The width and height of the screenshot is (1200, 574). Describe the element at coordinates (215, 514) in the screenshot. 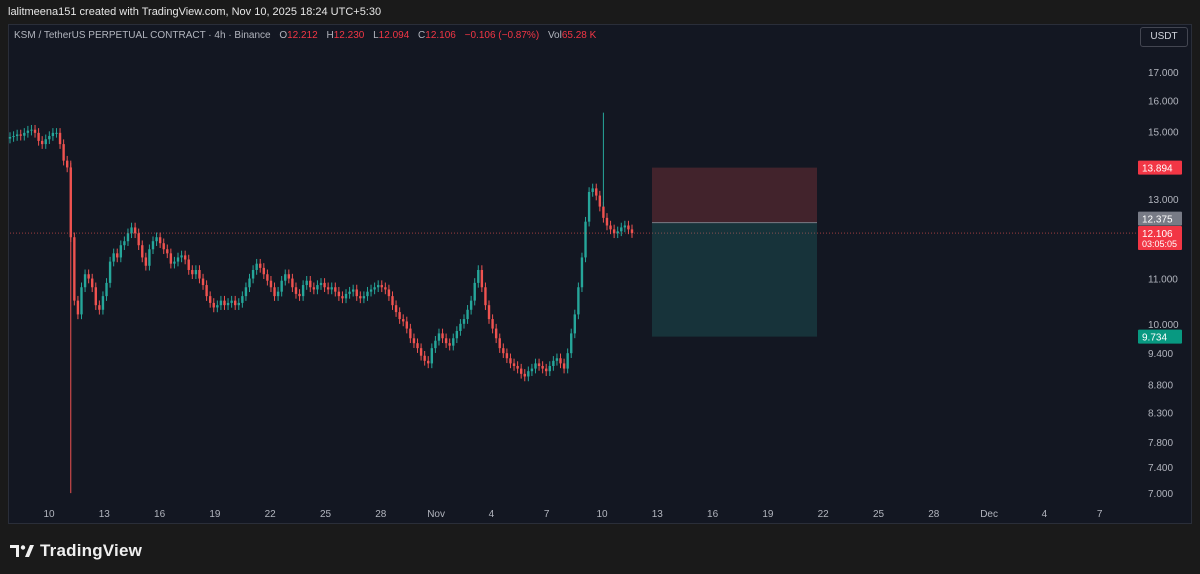

I see `x-tick-label-3: 19` at that location.